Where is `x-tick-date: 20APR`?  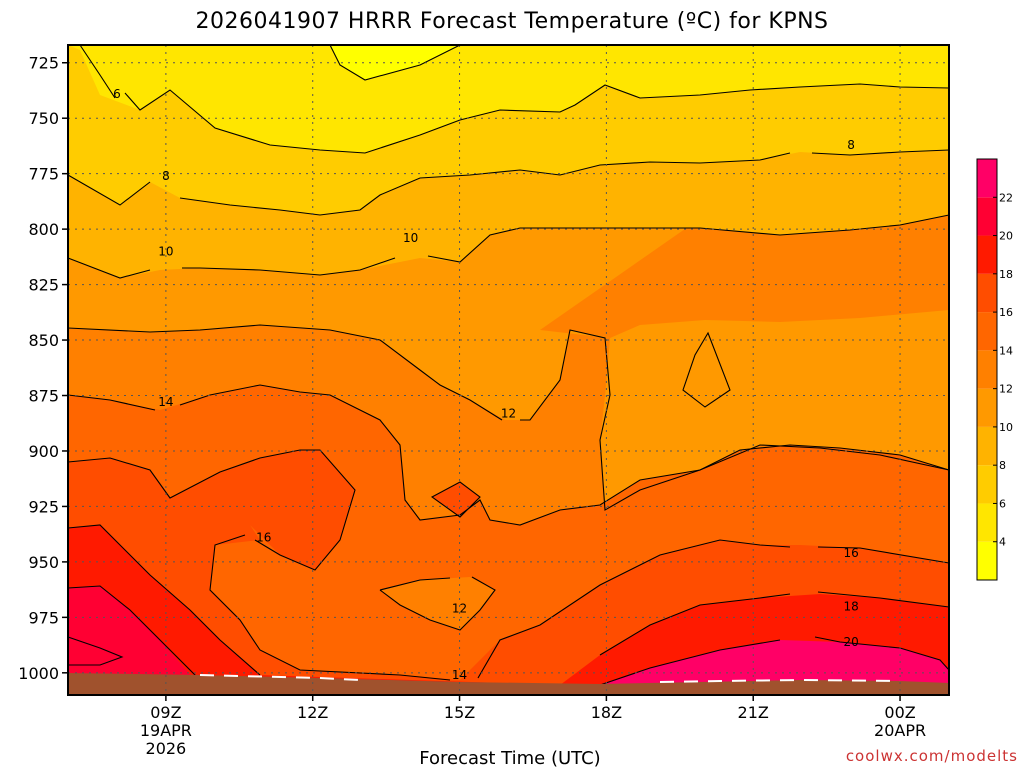 x-tick-date: 20APR is located at coordinates (900, 730).